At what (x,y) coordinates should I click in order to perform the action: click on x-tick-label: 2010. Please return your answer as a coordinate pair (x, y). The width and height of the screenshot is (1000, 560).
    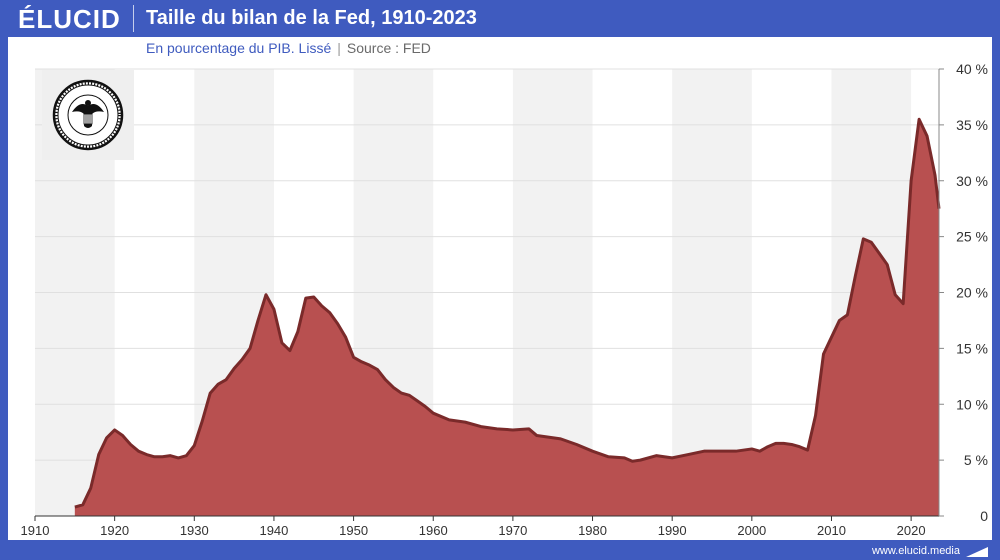
    Looking at the image, I should click on (831, 530).